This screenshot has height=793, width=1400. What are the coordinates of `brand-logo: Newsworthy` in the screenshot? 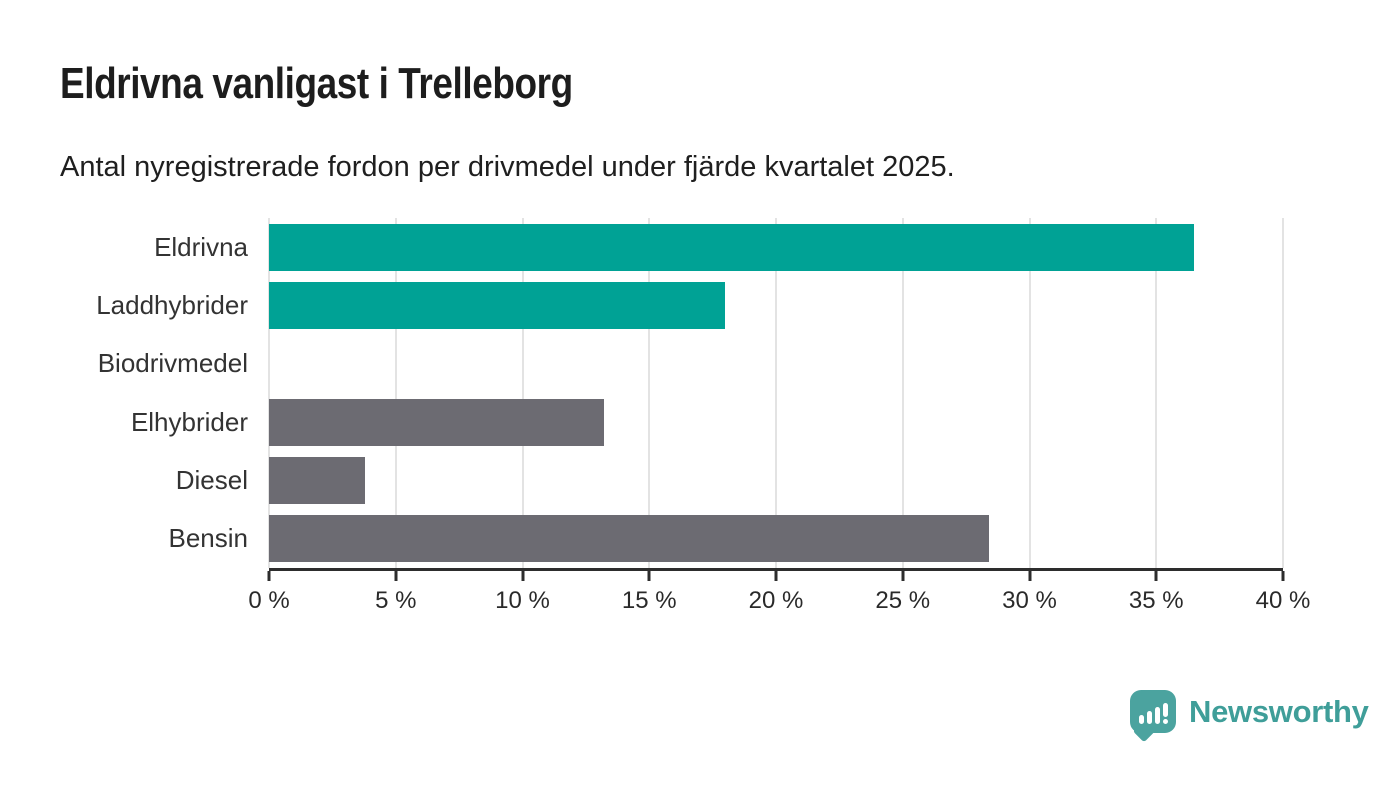 It's located at (1249, 711).